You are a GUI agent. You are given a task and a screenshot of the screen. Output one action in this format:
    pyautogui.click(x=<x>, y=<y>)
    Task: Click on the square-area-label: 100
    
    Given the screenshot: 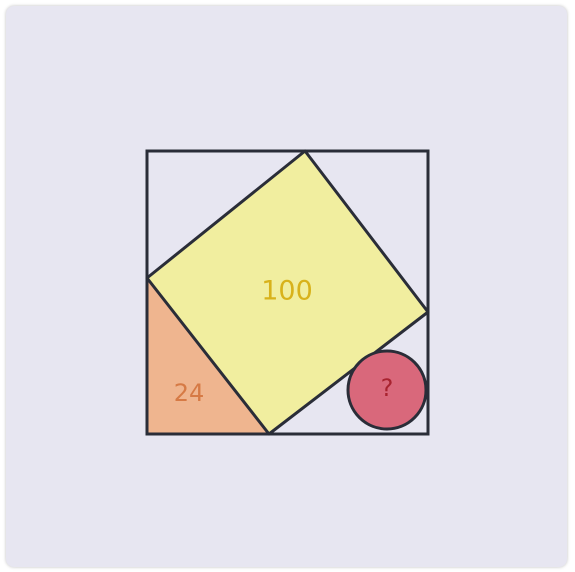 What is the action you would take?
    pyautogui.click(x=287, y=291)
    